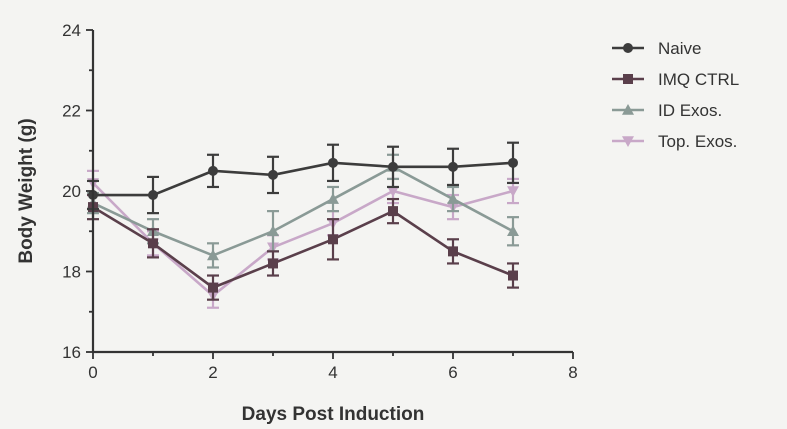  What do you see at coordinates (698, 79) in the screenshot?
I see `legend-label: IMQ CTRL` at bounding box center [698, 79].